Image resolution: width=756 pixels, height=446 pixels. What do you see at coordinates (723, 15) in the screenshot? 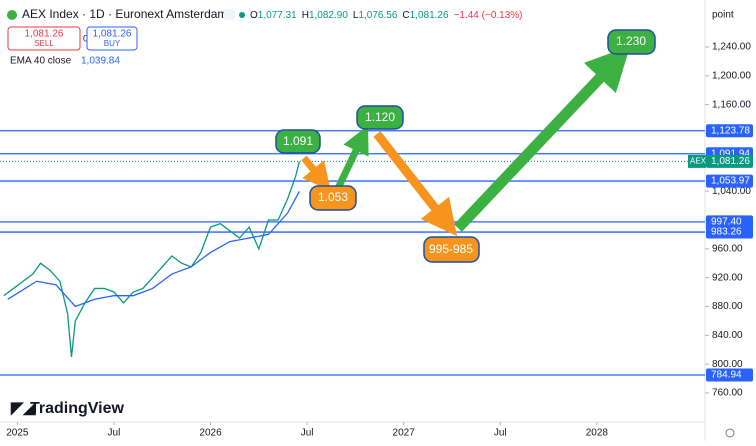
I see `axis-unit: point` at bounding box center [723, 15].